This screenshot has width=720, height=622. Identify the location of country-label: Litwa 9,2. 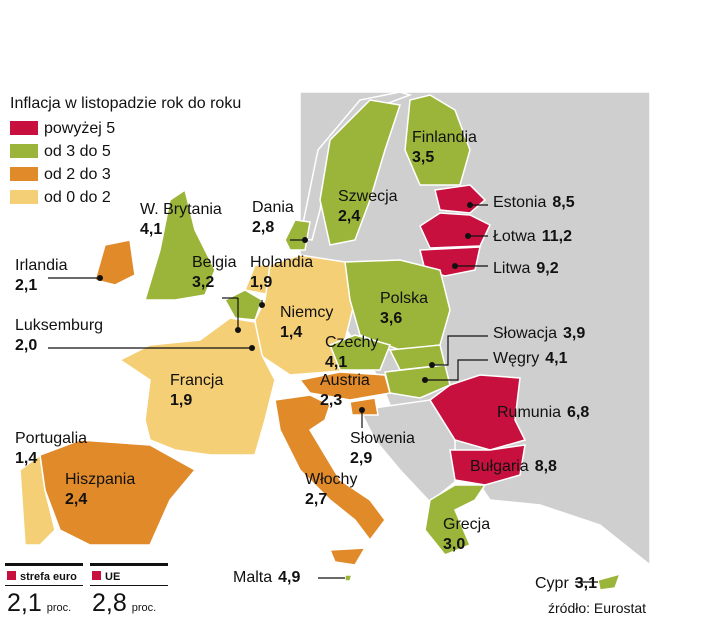
(526, 268).